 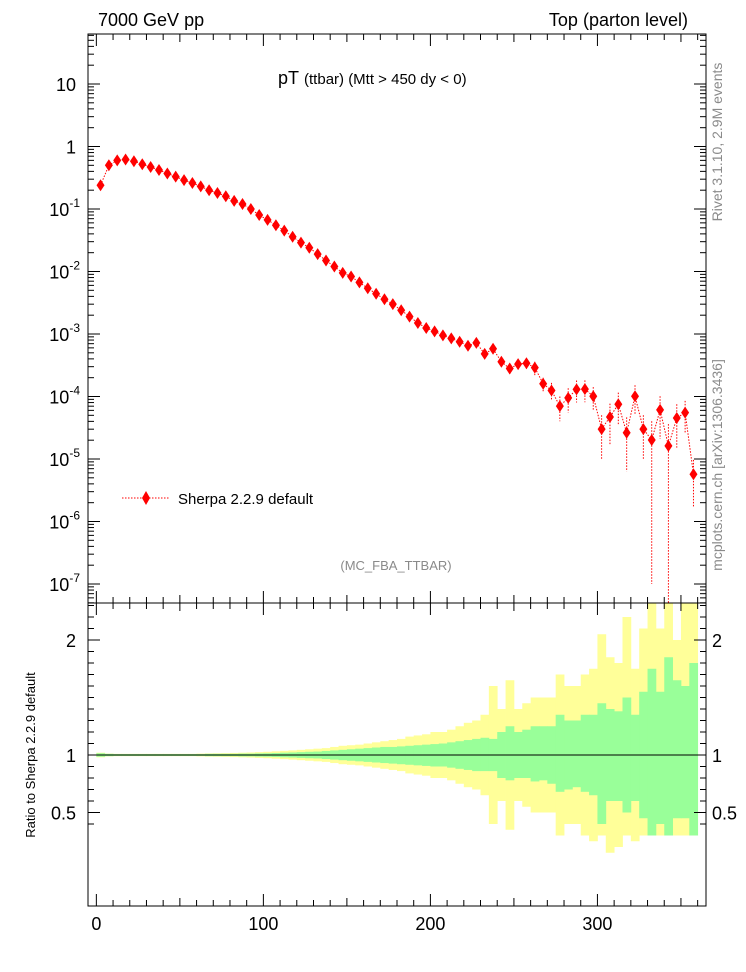 What do you see at coordinates (71, 148) in the screenshot?
I see `y-tick-label: 1` at bounding box center [71, 148].